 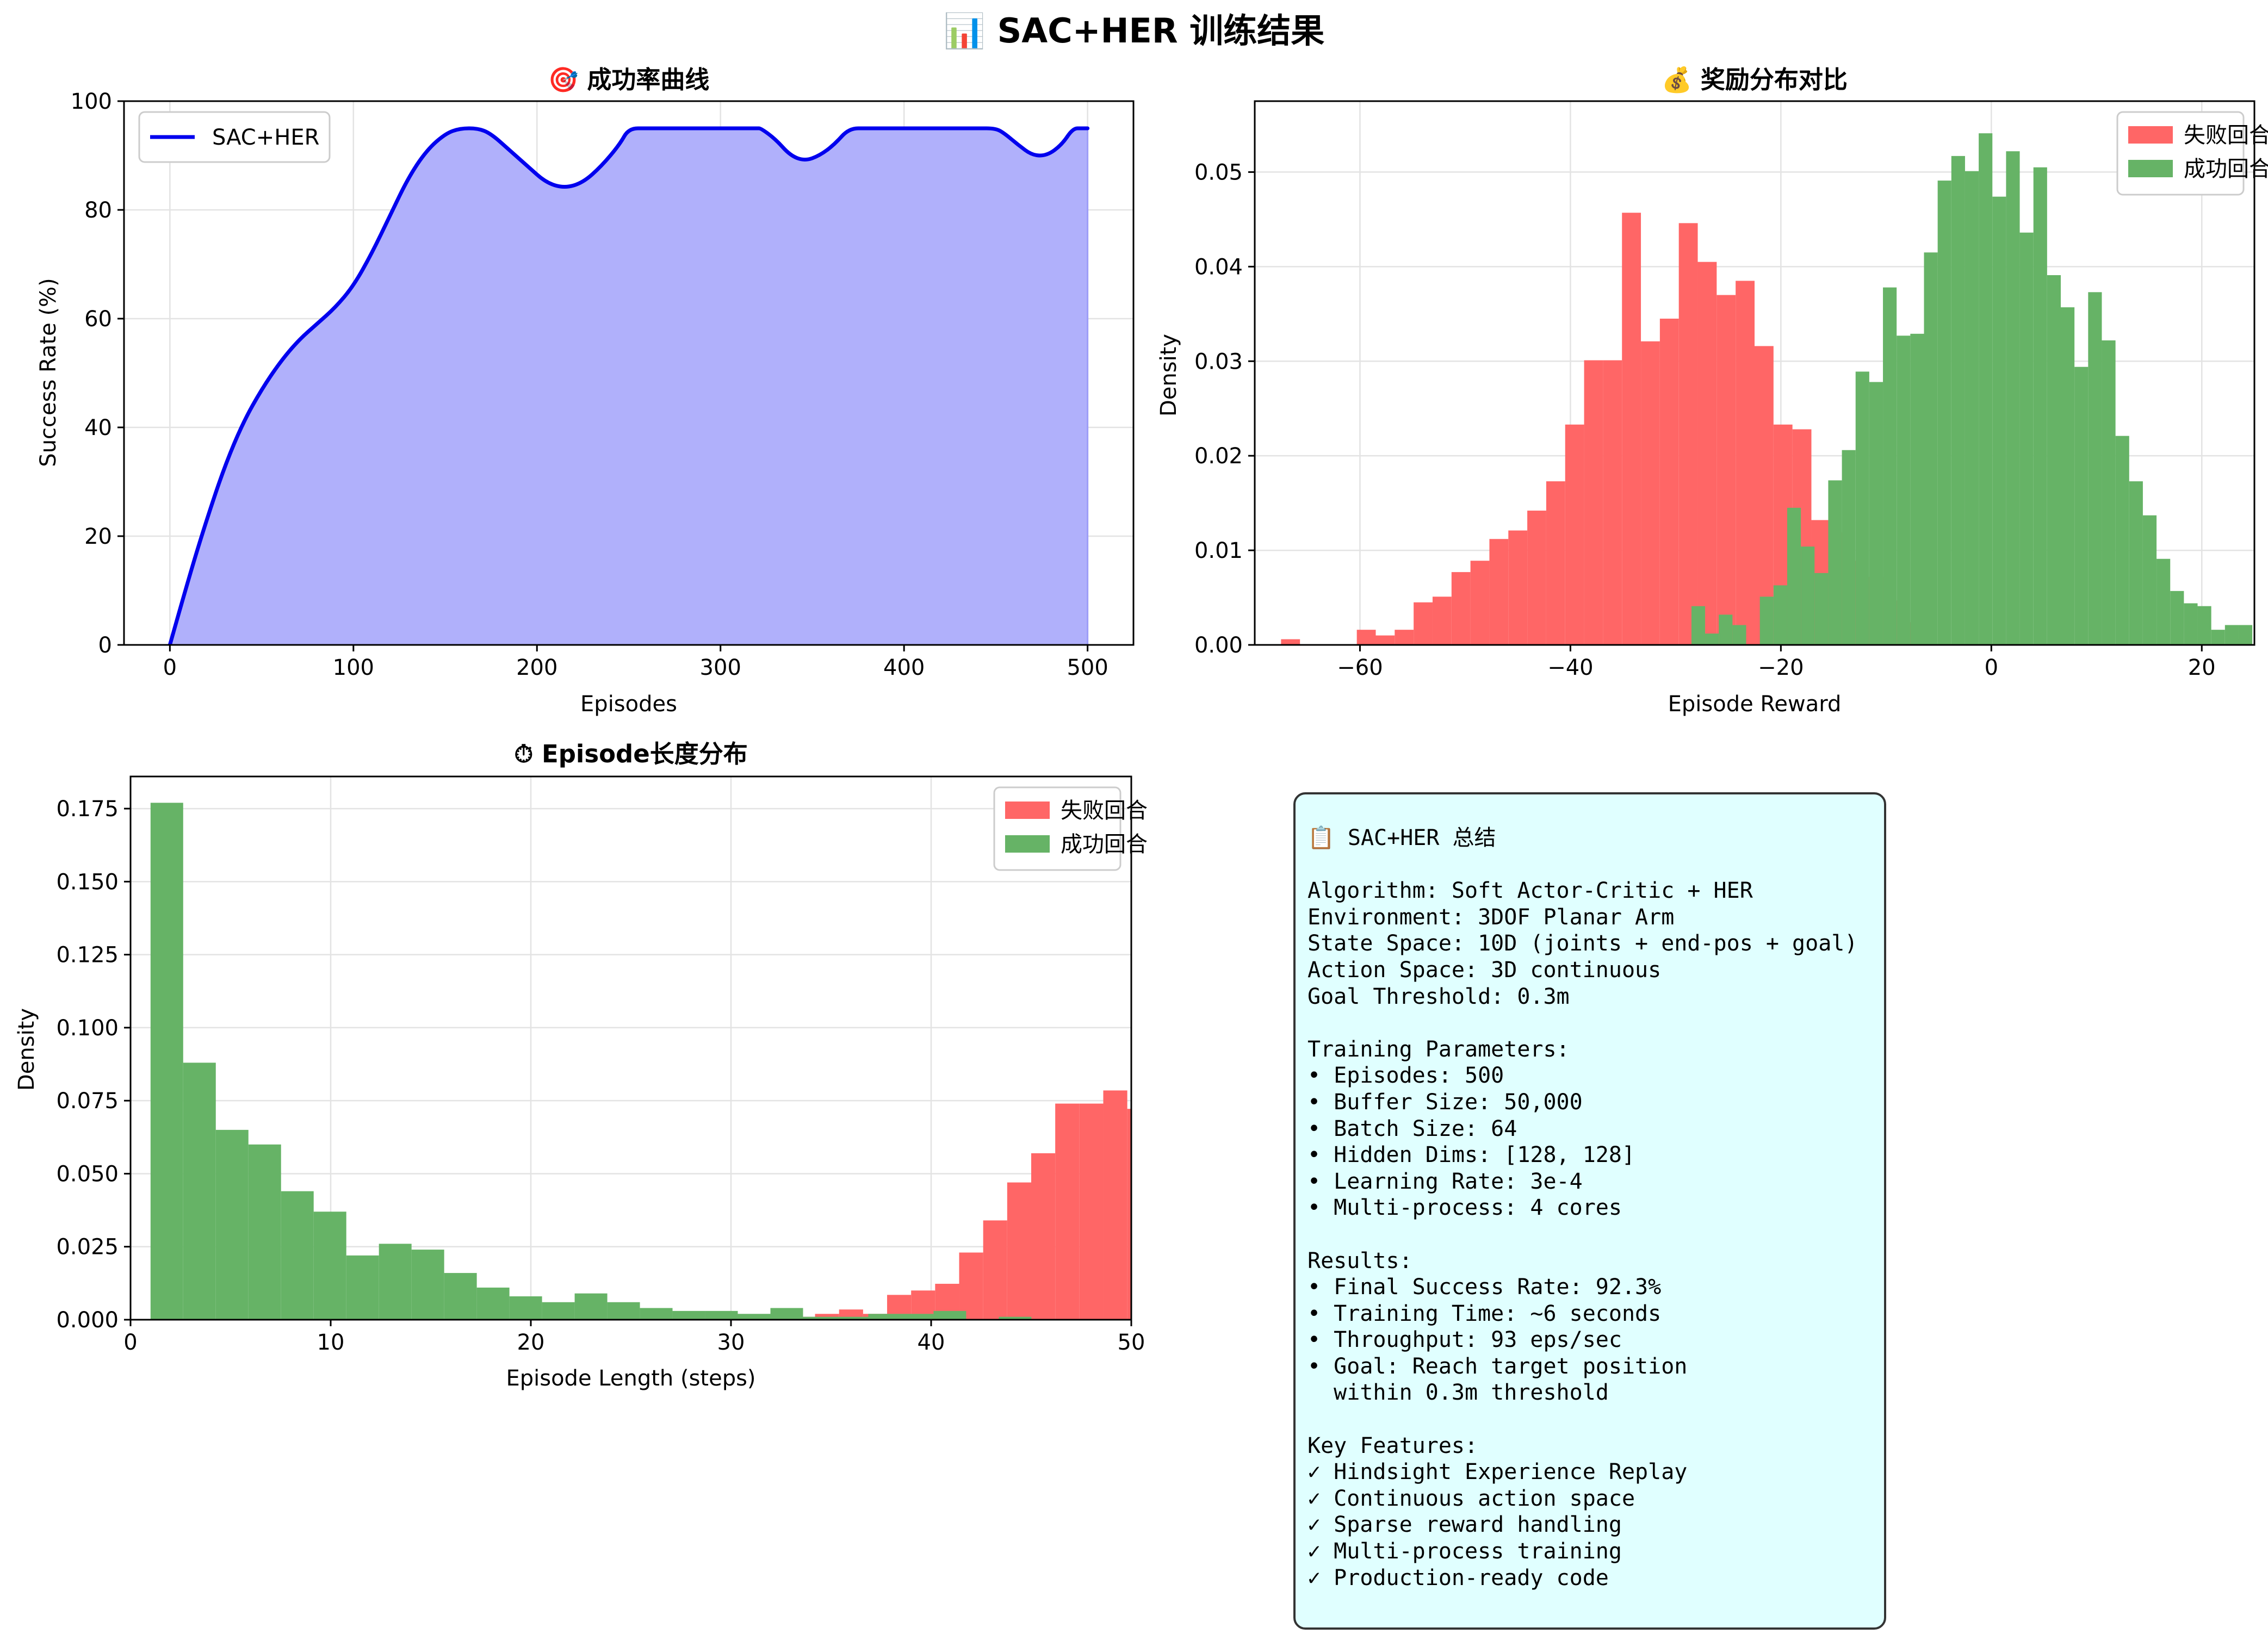 I want to click on length-xtick-label: 10, so click(x=331, y=1342).